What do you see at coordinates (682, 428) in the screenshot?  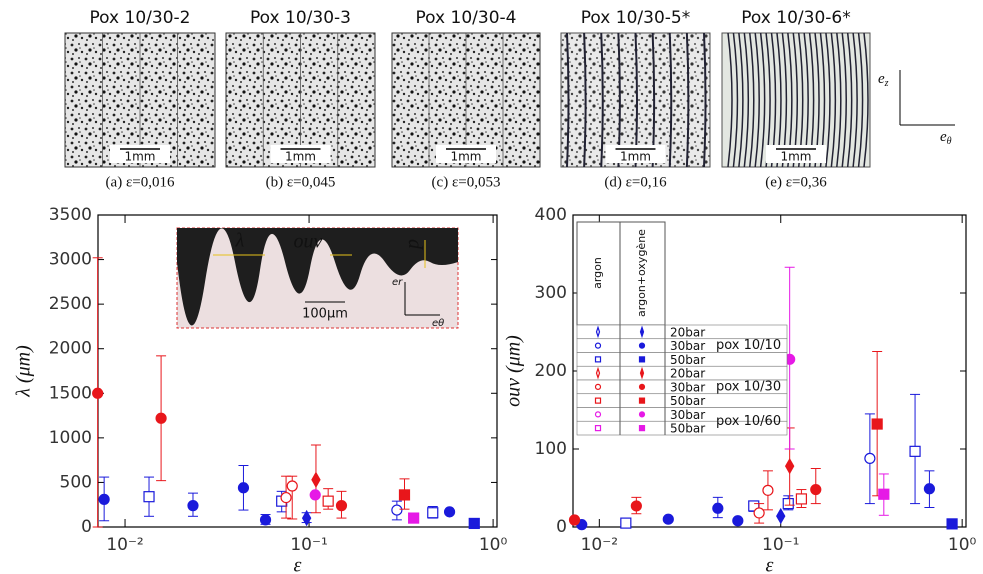 I see `legend-row` at bounding box center [682, 428].